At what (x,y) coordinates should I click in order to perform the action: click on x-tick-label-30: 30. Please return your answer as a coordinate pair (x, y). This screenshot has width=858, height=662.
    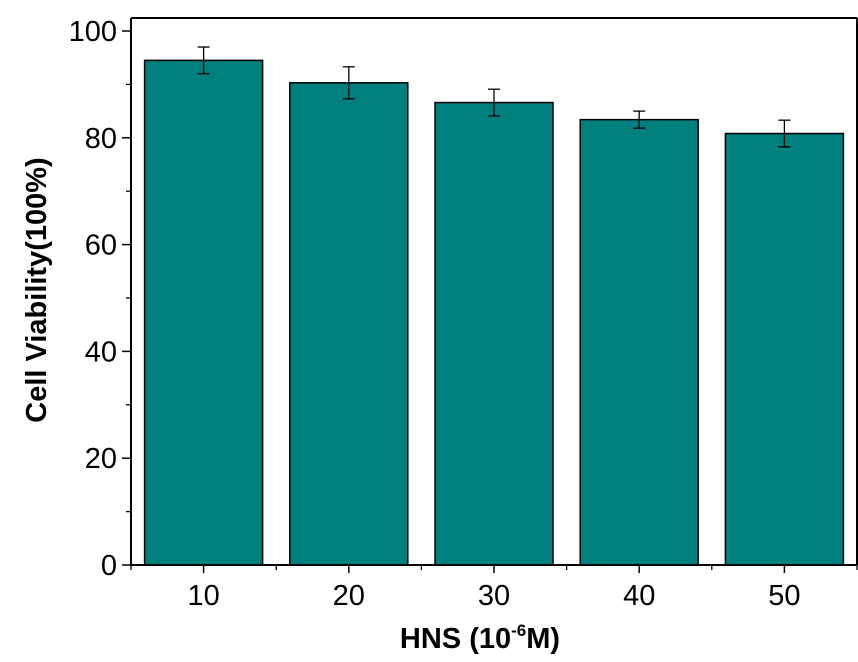
    Looking at the image, I should click on (494, 596).